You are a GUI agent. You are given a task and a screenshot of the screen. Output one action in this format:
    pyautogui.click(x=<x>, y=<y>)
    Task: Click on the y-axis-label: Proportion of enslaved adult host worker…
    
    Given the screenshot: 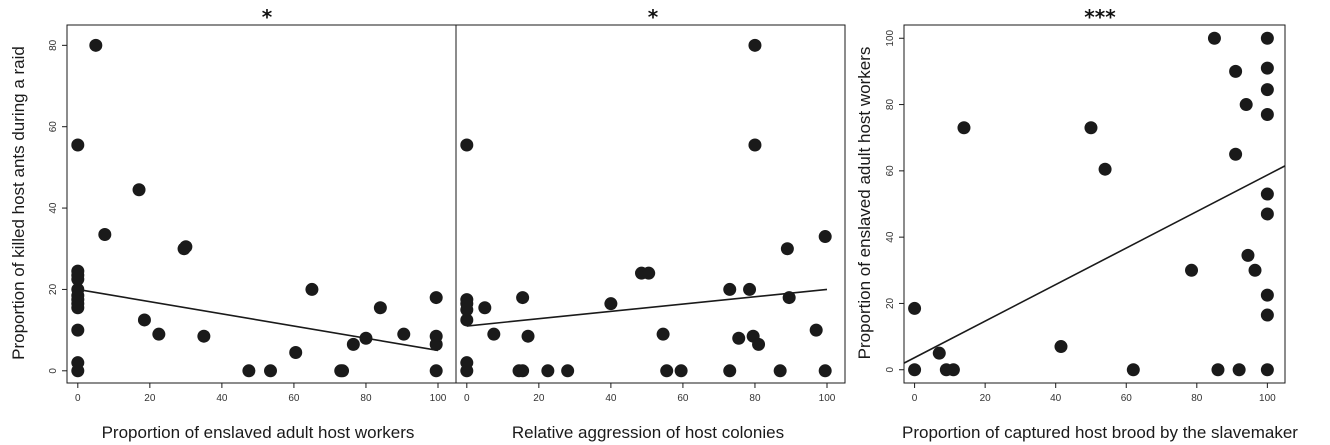 What is the action you would take?
    pyautogui.click(x=864, y=203)
    